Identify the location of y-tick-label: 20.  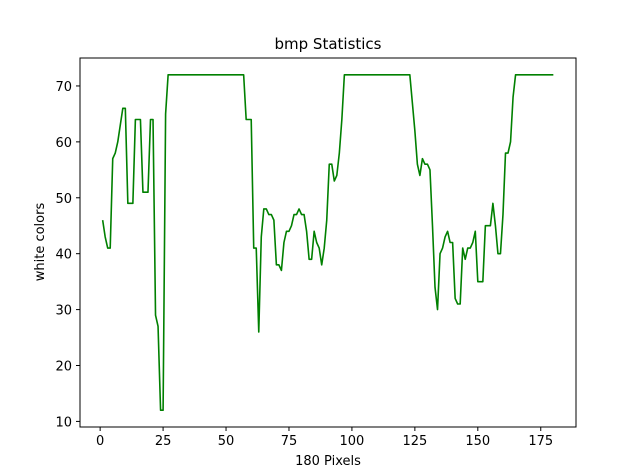
(63, 367).